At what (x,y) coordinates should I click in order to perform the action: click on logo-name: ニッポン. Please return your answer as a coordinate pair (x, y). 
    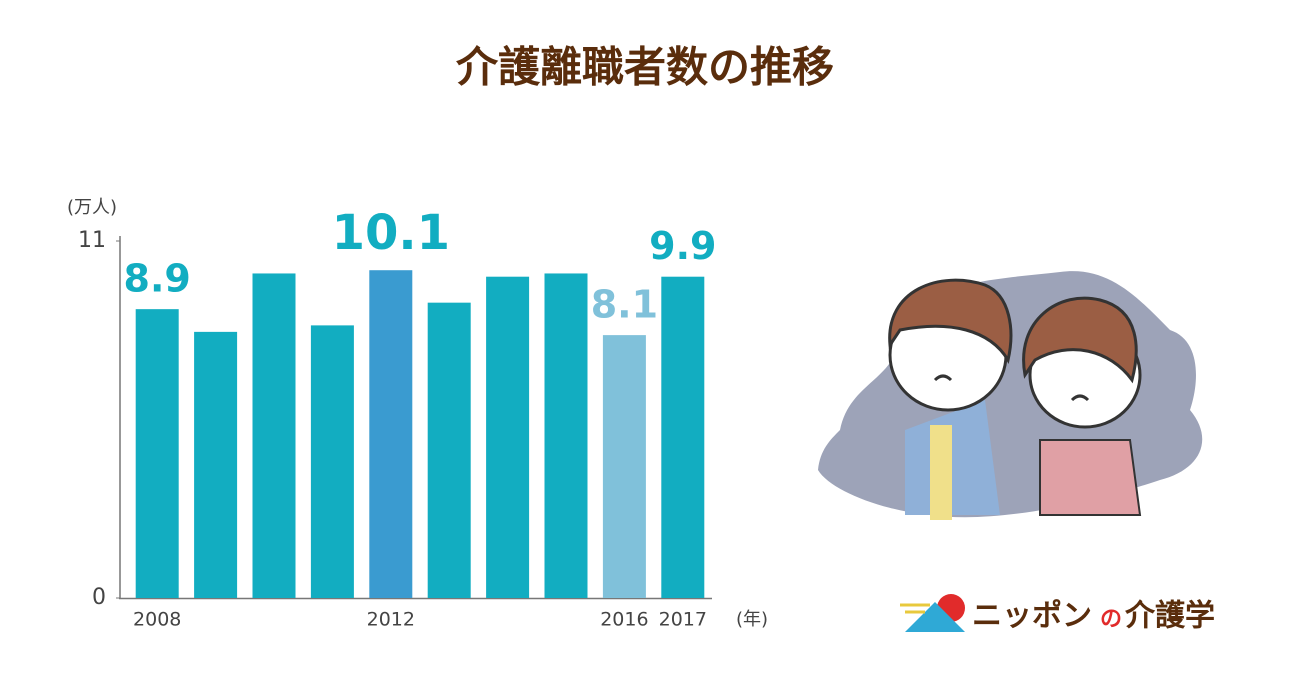
    Looking at the image, I should click on (1032, 616).